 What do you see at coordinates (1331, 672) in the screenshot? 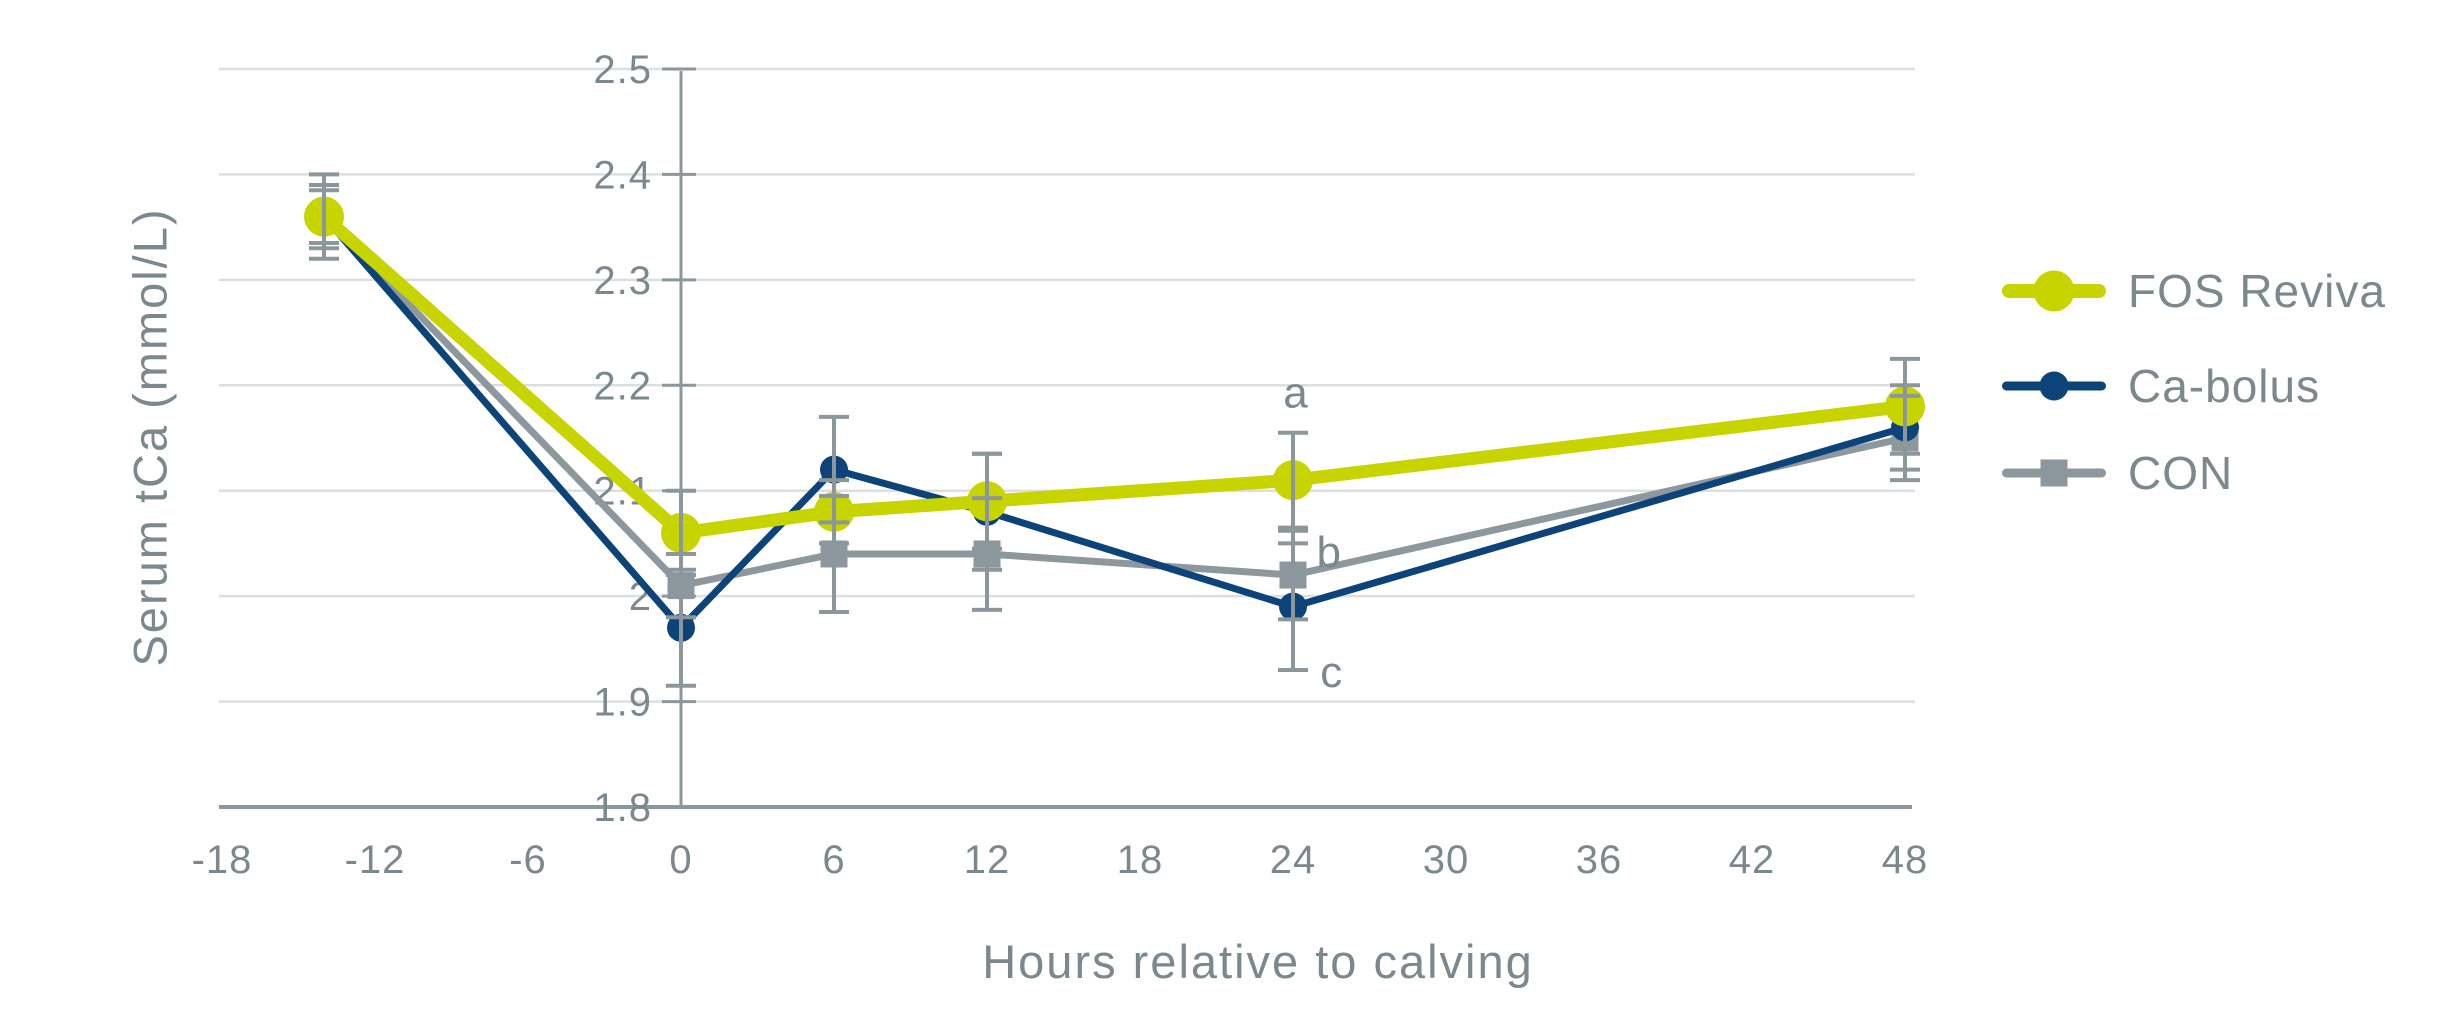
I see `significance-letter-c: c` at bounding box center [1331, 672].